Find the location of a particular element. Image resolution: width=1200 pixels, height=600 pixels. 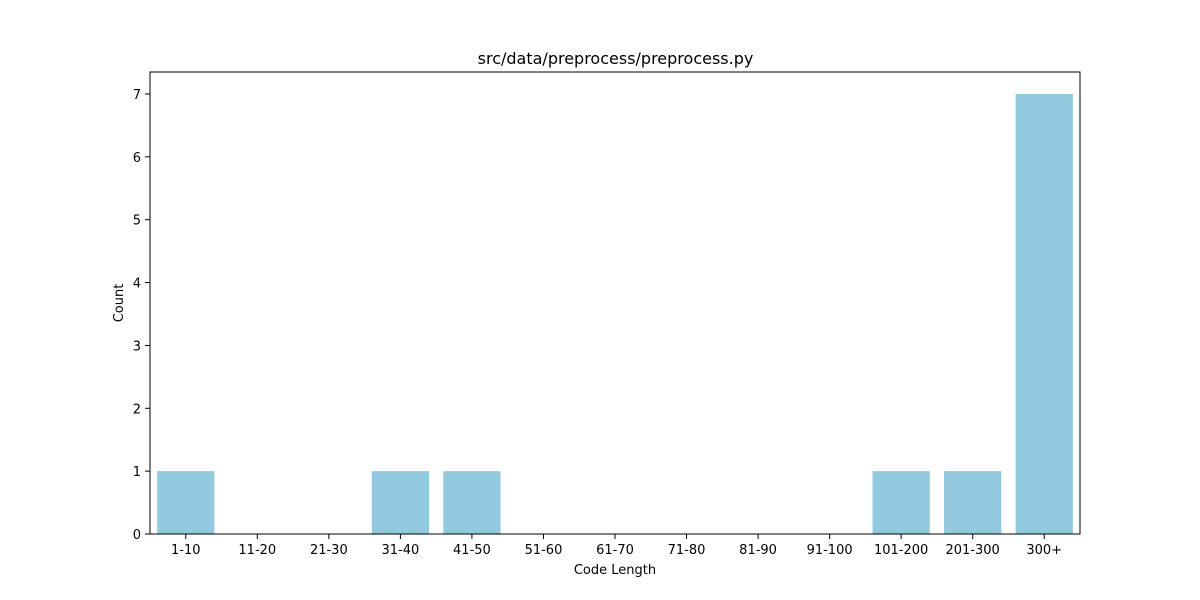

x-axis-label: Code Length is located at coordinates (615, 570).